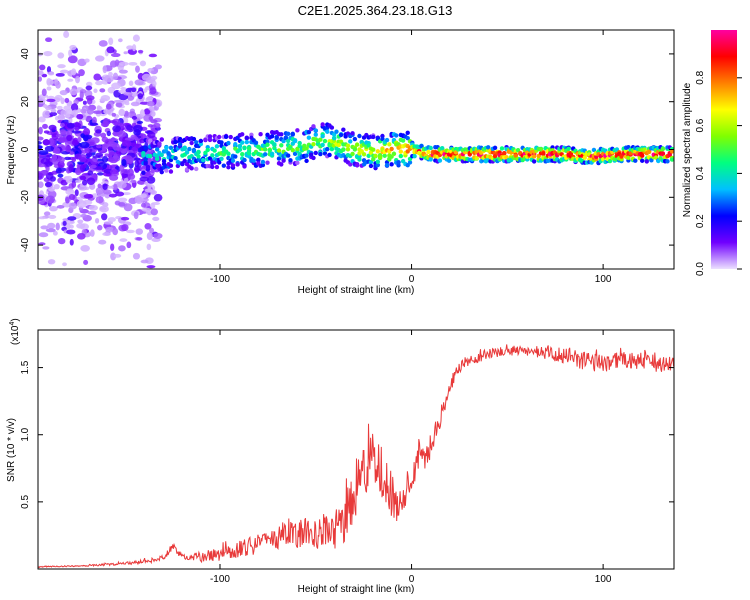 The image size is (750, 600). Describe the element at coordinates (25, 367) in the screenshot. I see `snr-ytick-label: 1.5` at that location.